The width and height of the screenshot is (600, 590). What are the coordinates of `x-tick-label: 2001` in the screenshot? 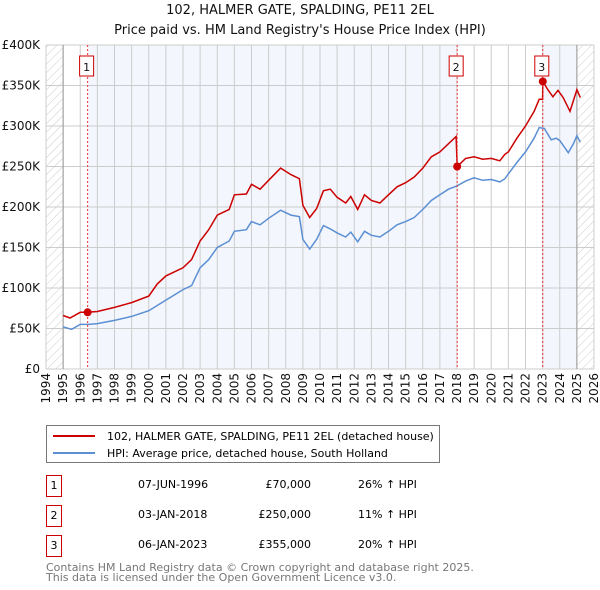 It's located at (166, 388).